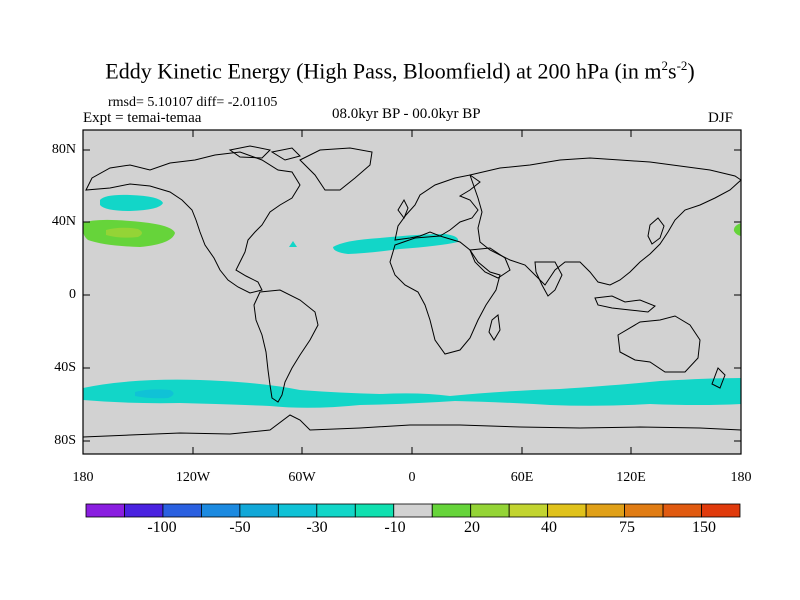  I want to click on region-dateline-east, so click(737, 229).